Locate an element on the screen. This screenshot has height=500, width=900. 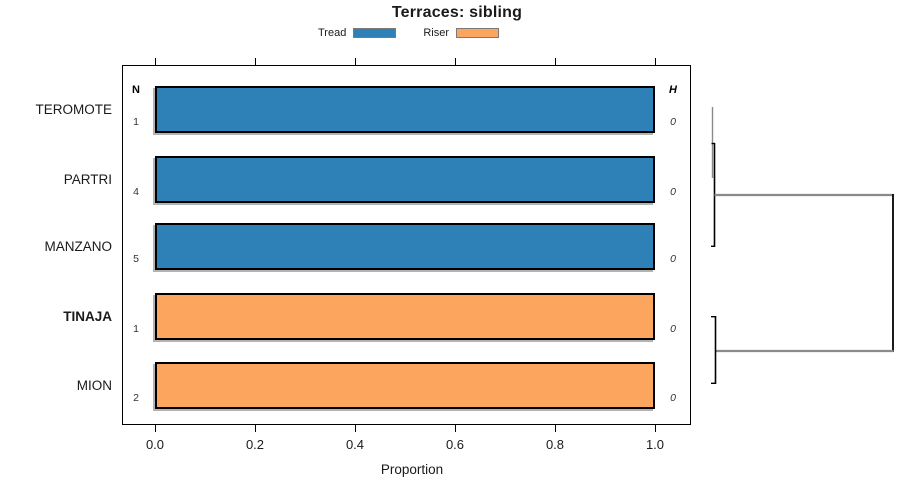
bar-manzano is located at coordinates (405, 246).